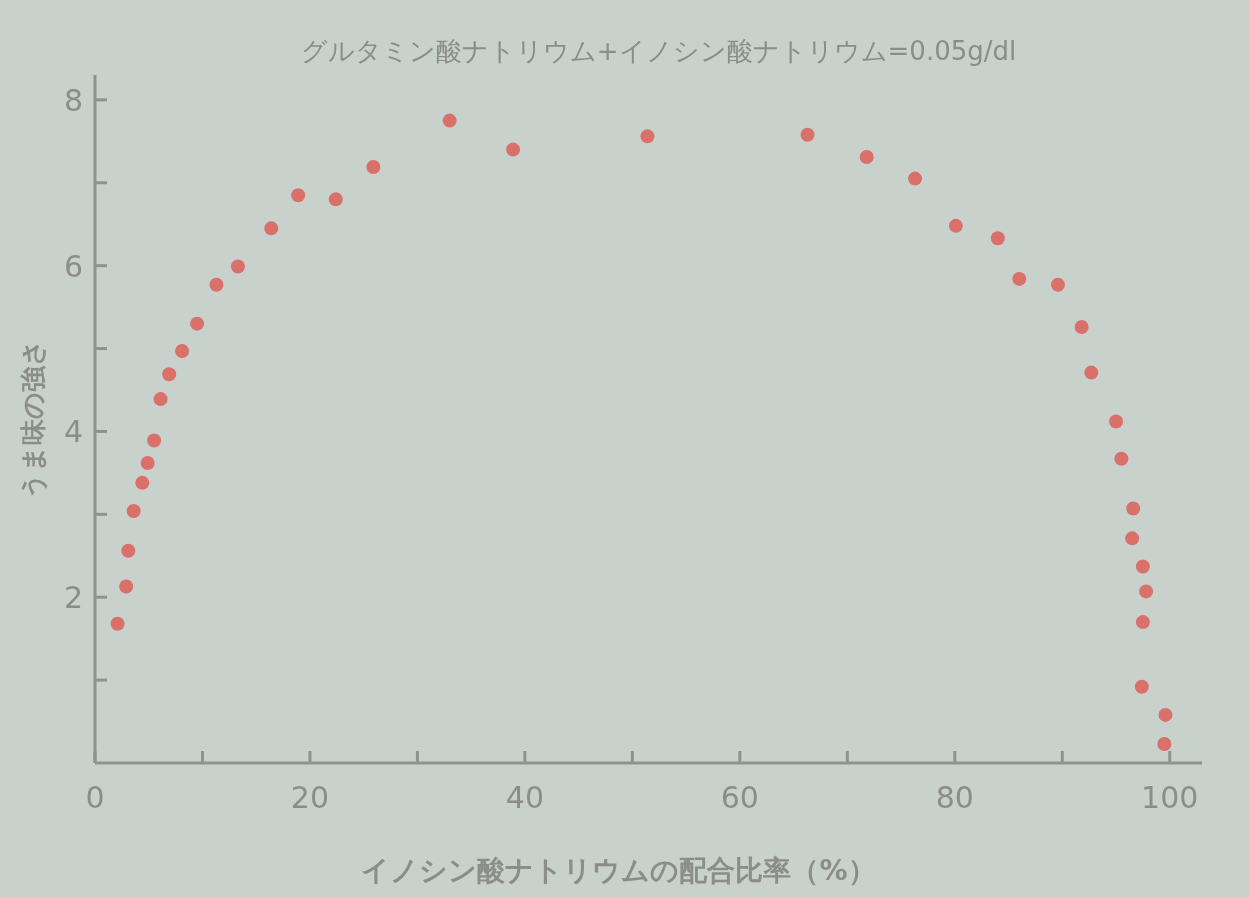 This screenshot has height=897, width=1249. I want to click on y-axis-title: うま味の強さ, so click(33, 419).